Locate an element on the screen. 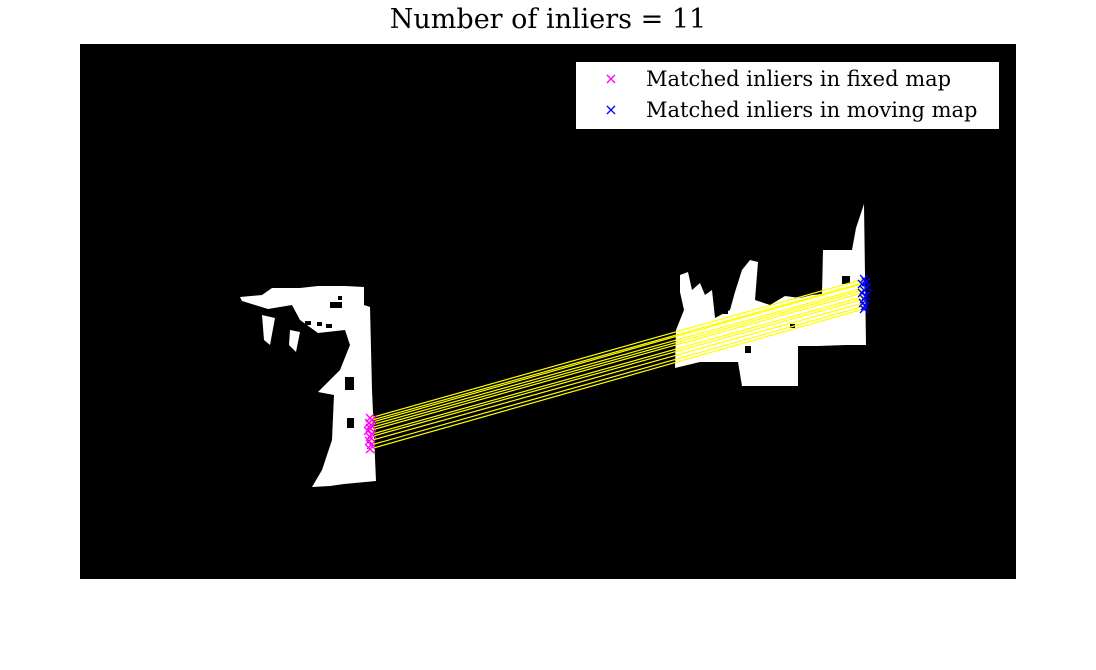 The width and height of the screenshot is (1096, 670). moving-map-shape is located at coordinates (770, 295).